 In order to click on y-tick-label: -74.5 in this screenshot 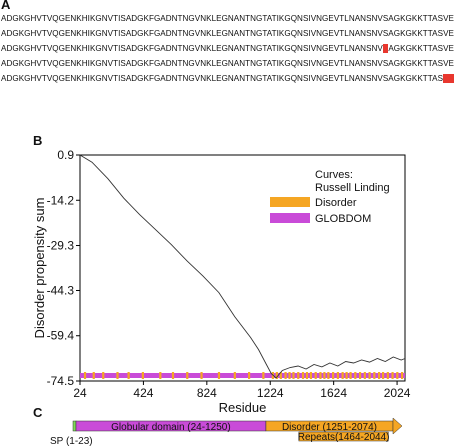, I will do `click(61, 381)`.